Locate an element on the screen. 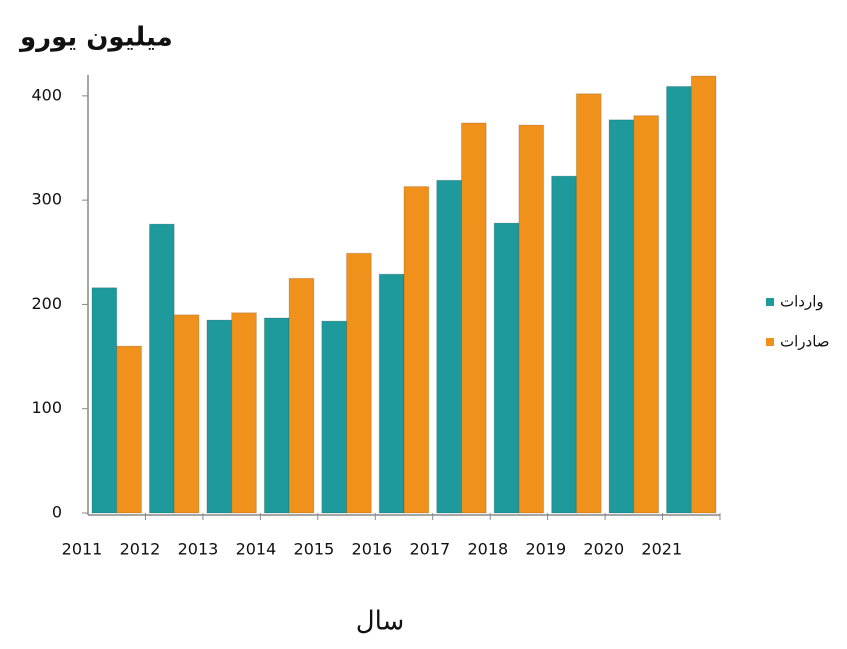 The width and height of the screenshot is (847, 649). y-tick-label: 300 is located at coordinates (46, 199).